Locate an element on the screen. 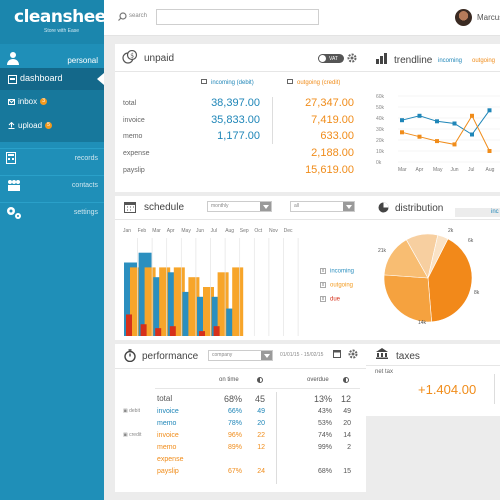 This screenshot has width=500, height=500. legend-outgoing: outgoing is located at coordinates (484, 61).